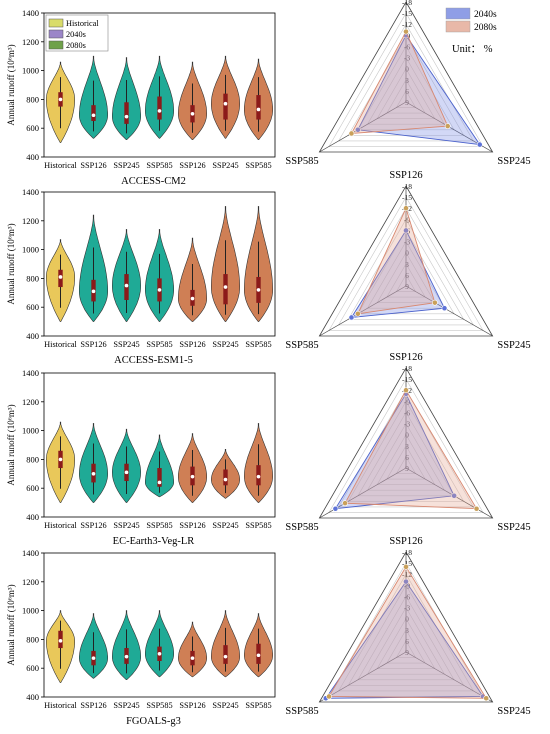 The height and width of the screenshot is (734, 550). What do you see at coordinates (485, 15) in the screenshot?
I see `radar-legend-label: 2040s` at bounding box center [485, 15].